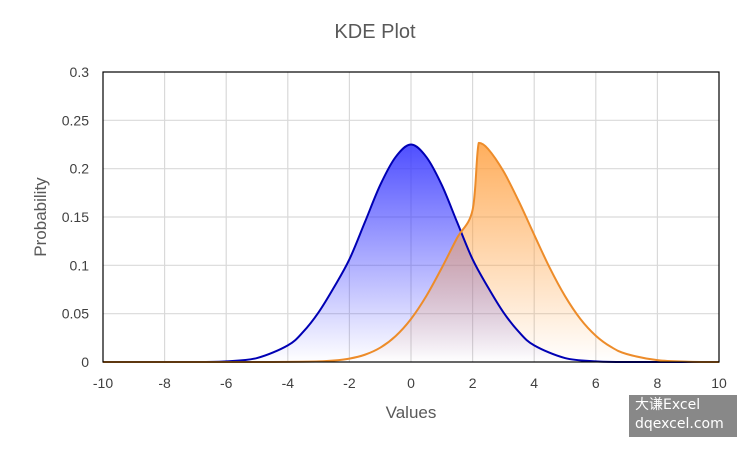 The image size is (750, 450). I want to click on x-tick-label: -2, so click(349, 383).